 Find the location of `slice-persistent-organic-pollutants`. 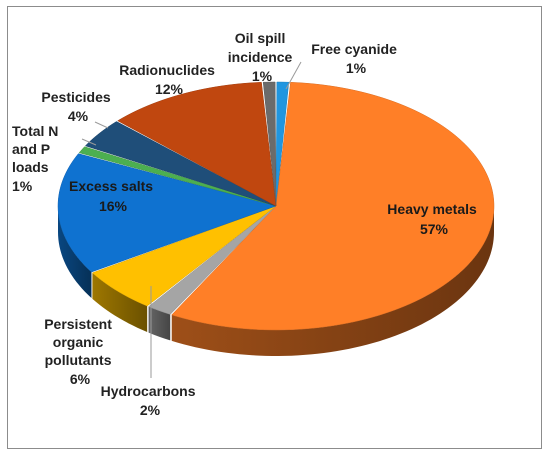

slice-persistent-organic-pollutants is located at coordinates (184, 256).